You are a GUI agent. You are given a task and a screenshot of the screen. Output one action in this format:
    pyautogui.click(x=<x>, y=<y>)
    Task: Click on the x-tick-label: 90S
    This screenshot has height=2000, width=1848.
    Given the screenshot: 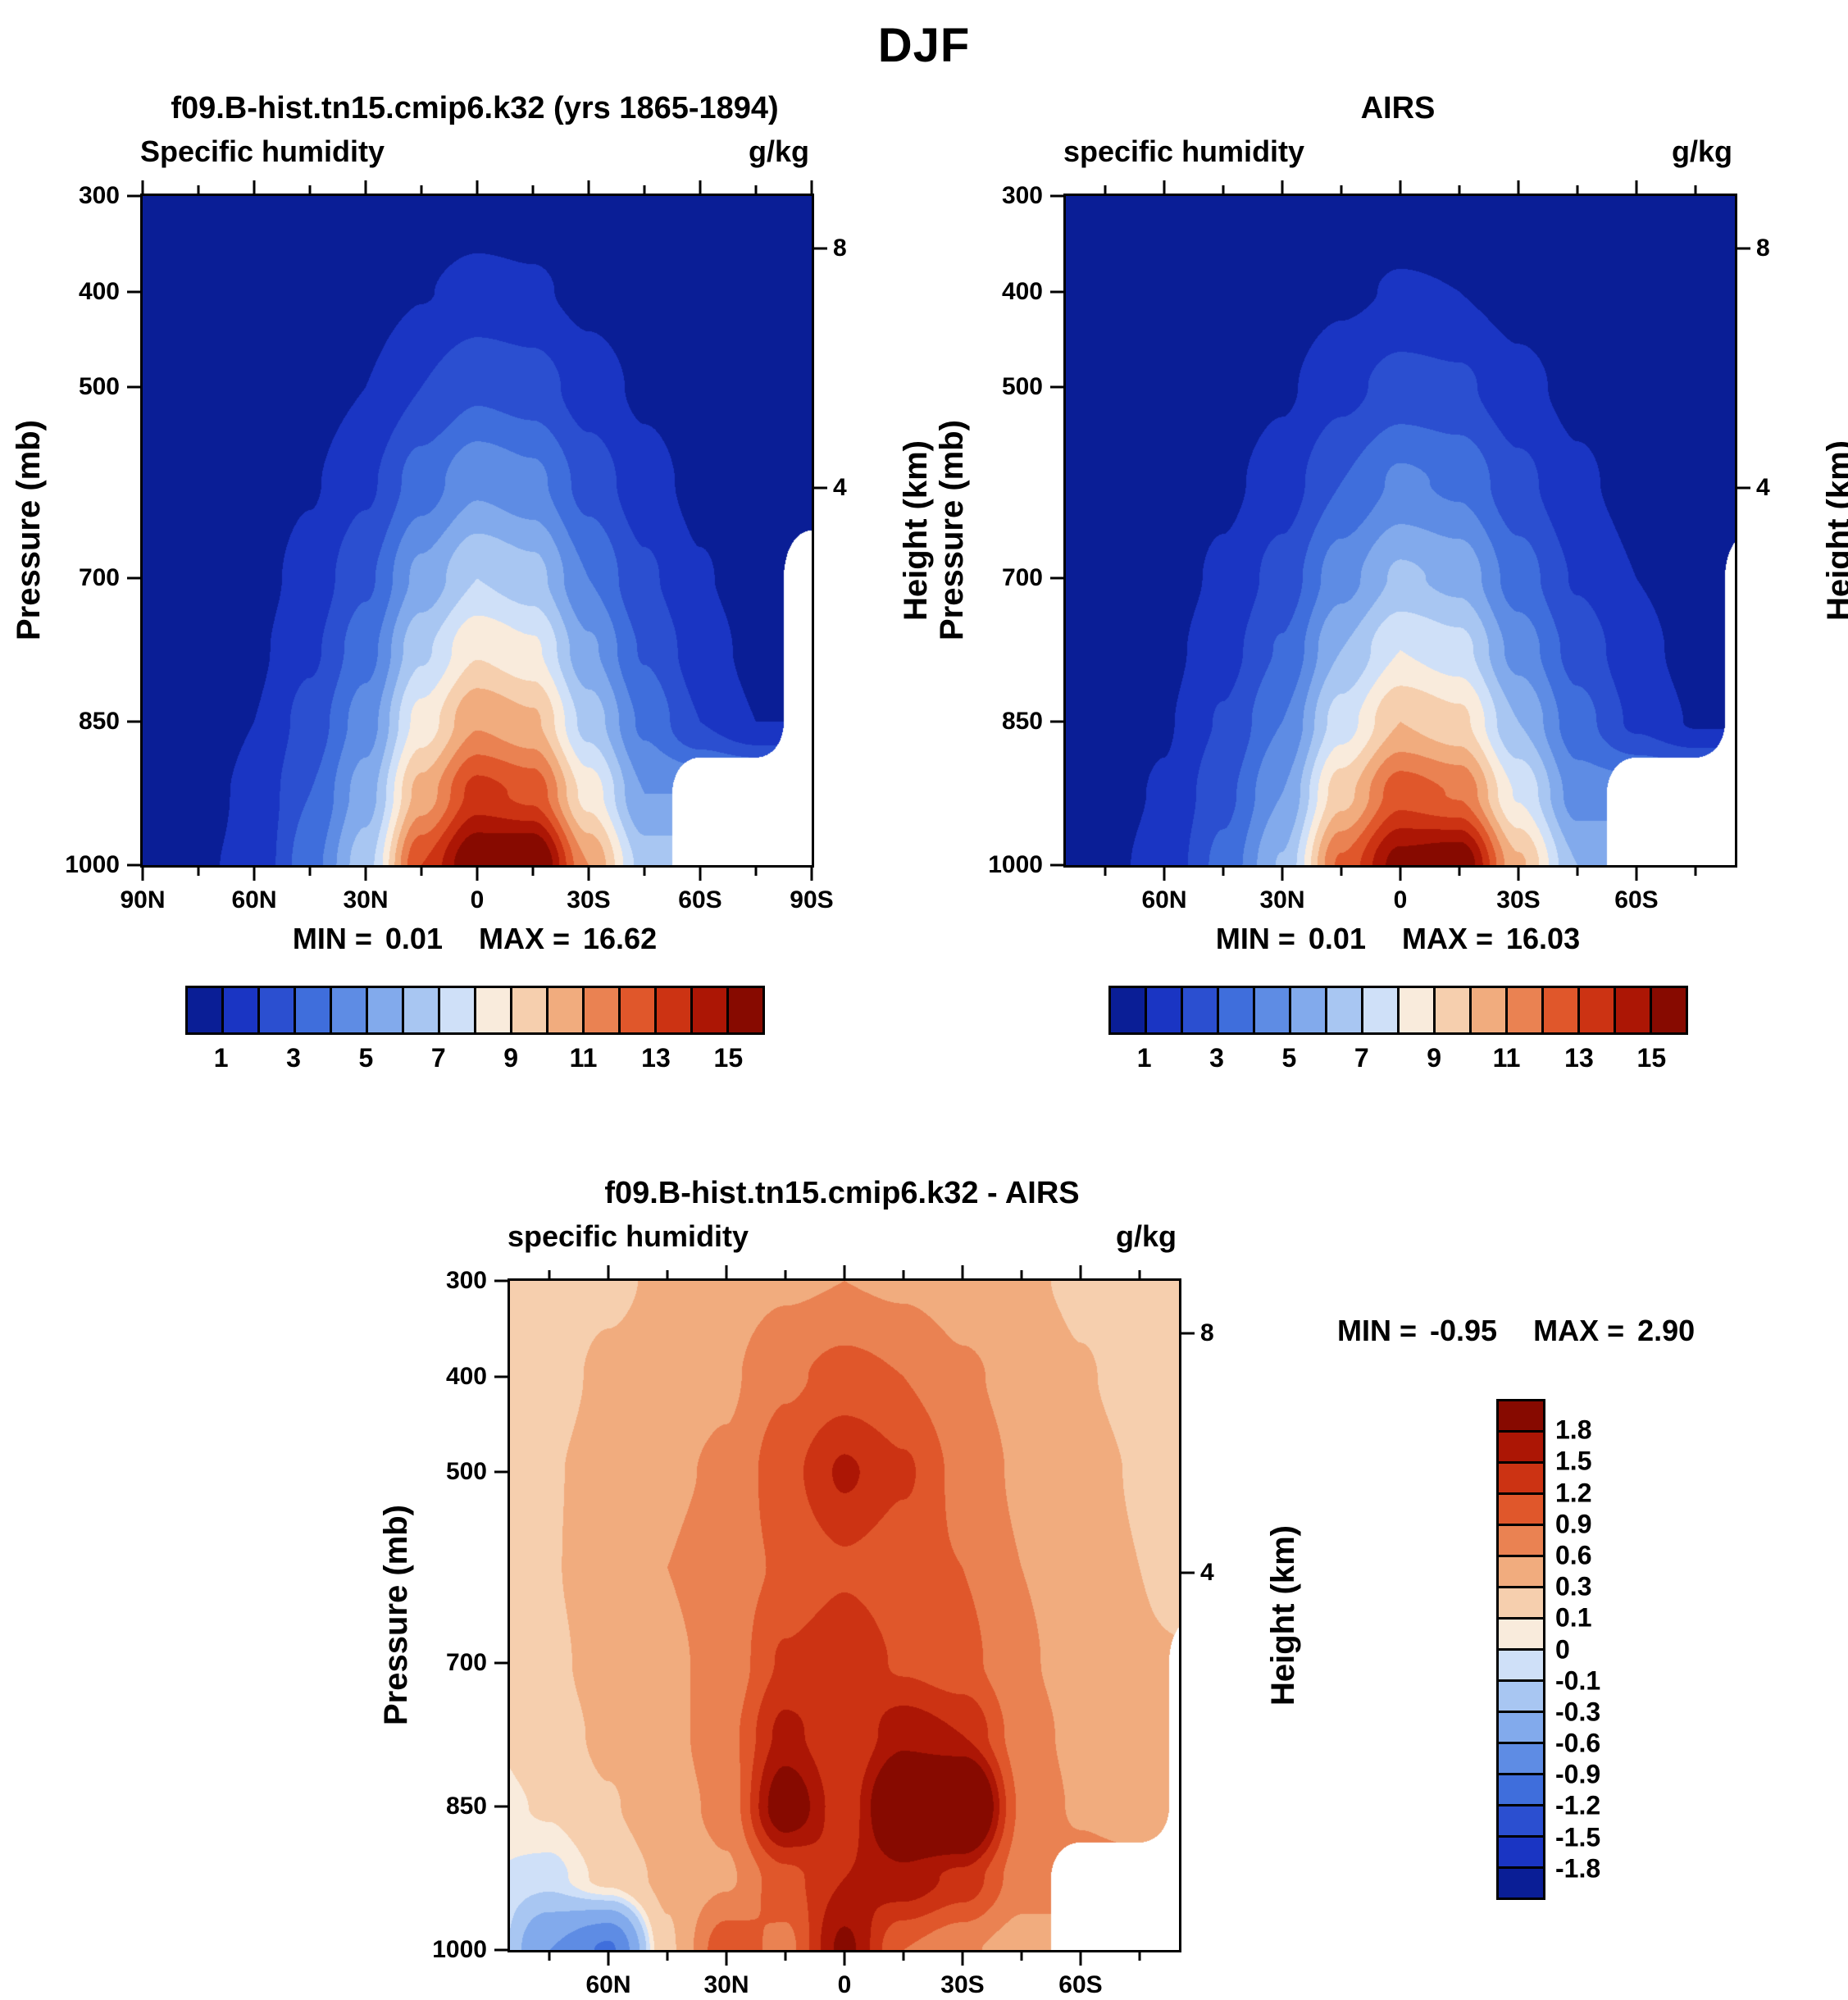 What is the action you would take?
    pyautogui.click(x=812, y=900)
    